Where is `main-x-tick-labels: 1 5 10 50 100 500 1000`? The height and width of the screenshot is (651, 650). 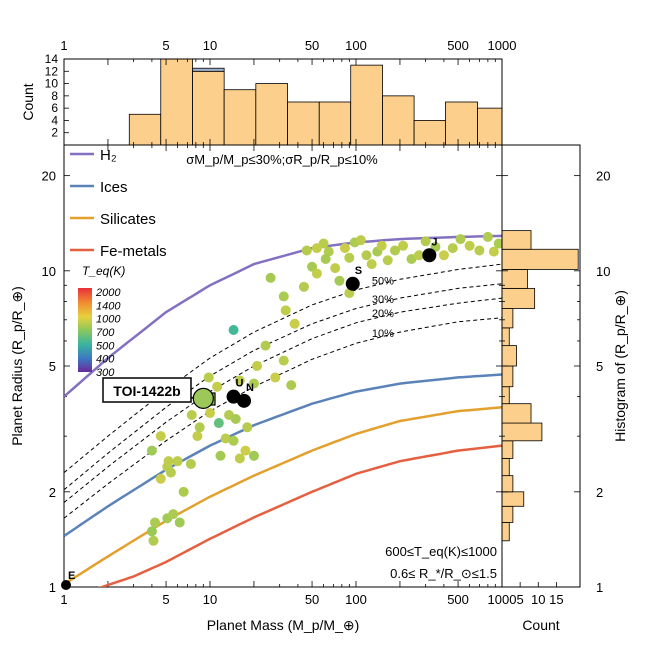
main-x-tick-labels: 1 5 10 50 100 500 1000 is located at coordinates (288, 599).